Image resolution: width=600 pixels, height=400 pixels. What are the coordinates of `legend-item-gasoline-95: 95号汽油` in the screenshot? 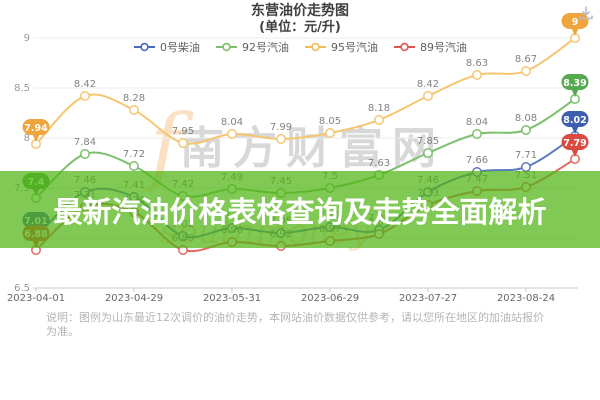 It's located at (341, 47).